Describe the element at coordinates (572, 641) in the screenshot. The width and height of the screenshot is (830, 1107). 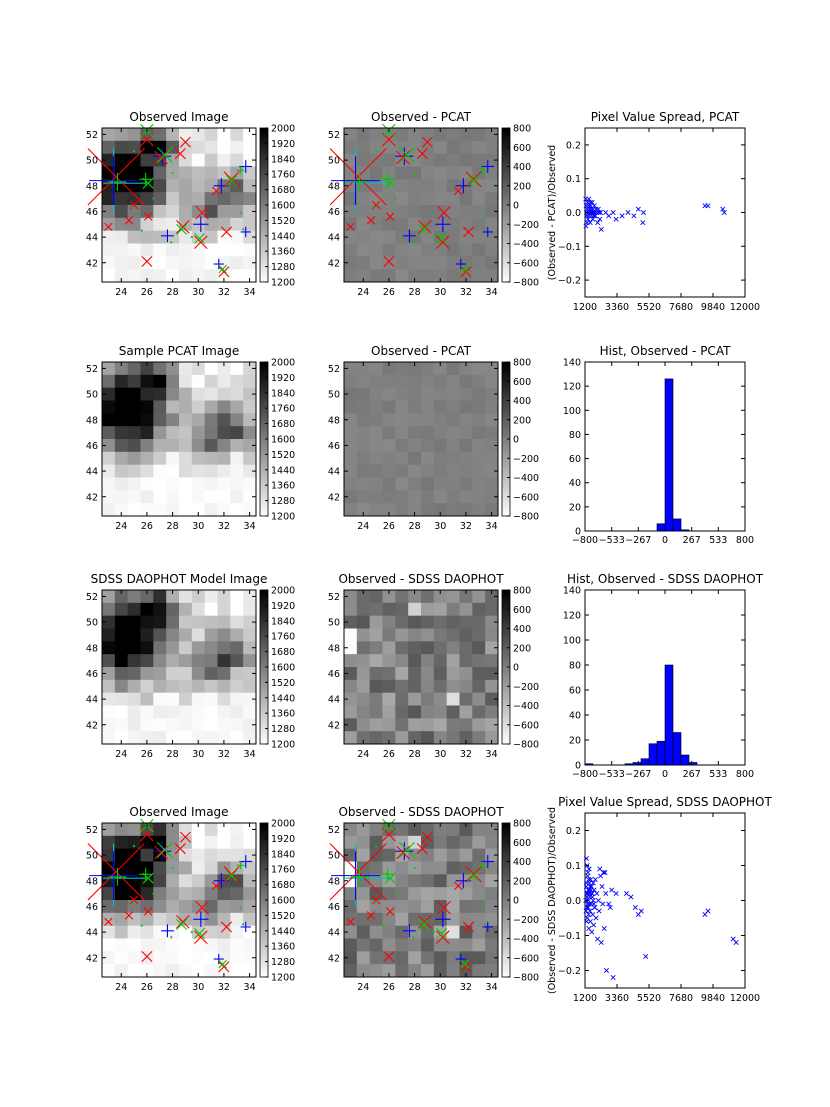
I see `y-tick-label: 100` at that location.